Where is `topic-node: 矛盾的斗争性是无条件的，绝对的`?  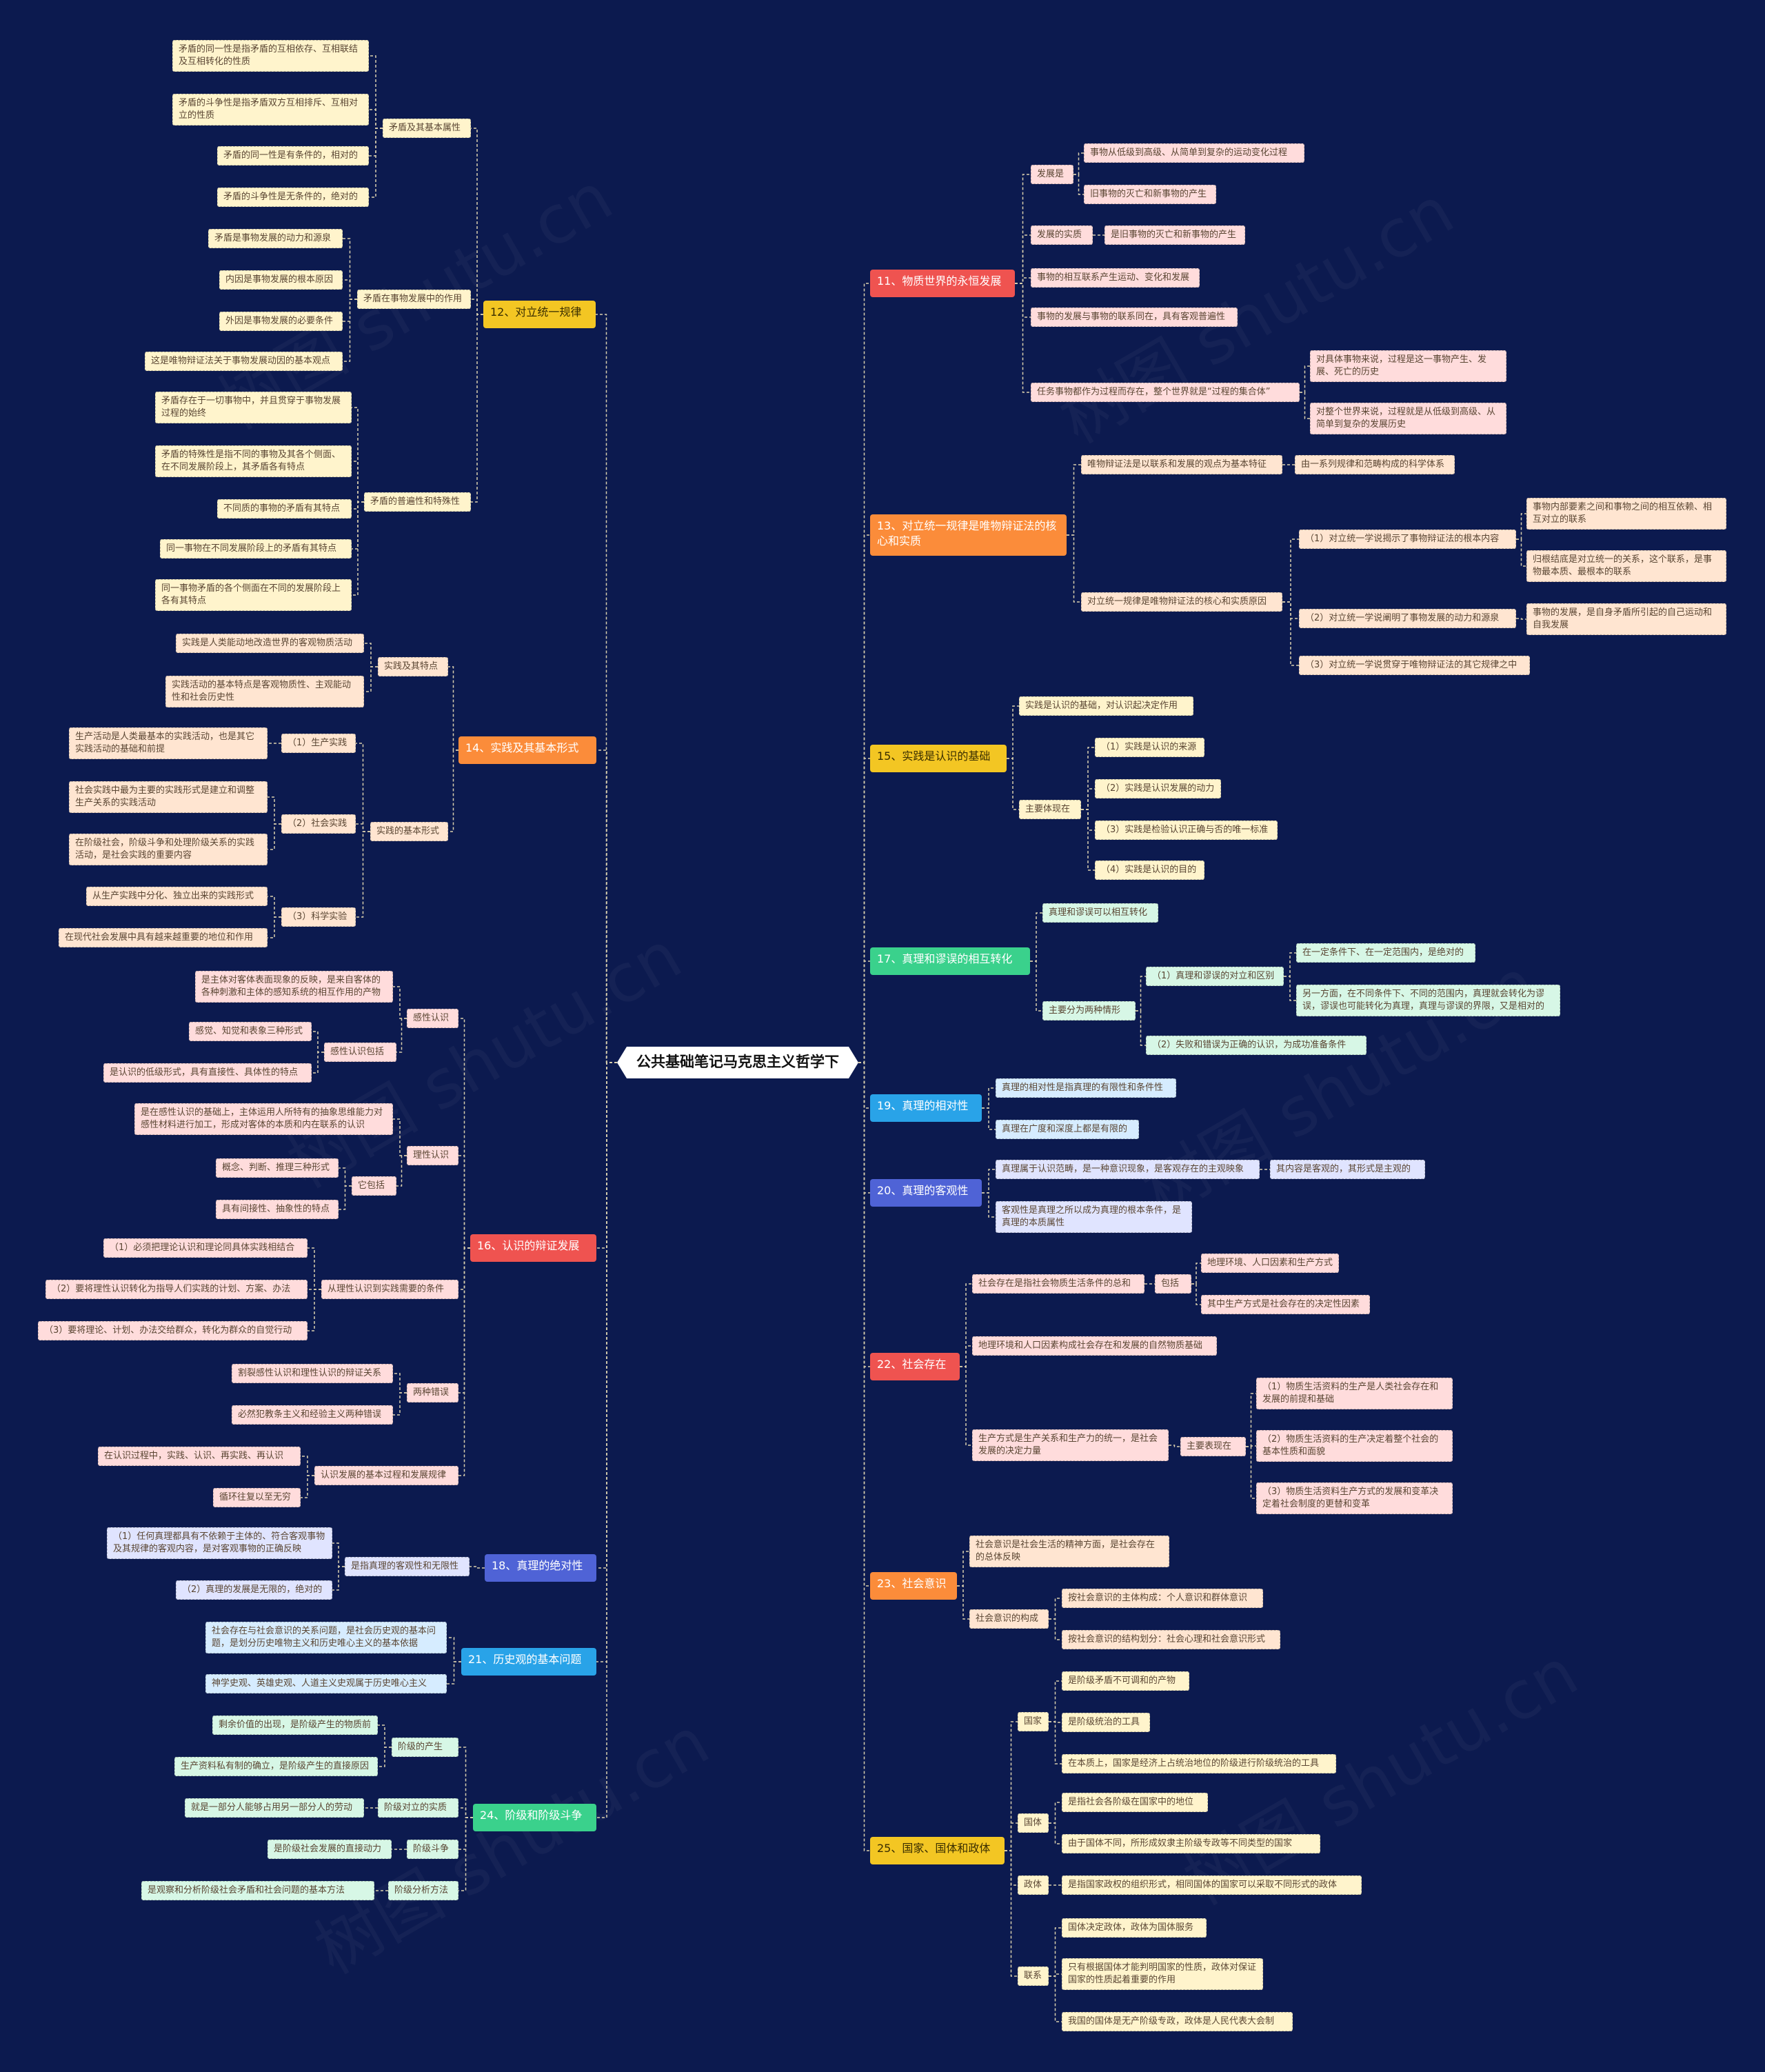
topic-node: 矛盾的斗争性是无条件的，绝对的 is located at coordinates (293, 197).